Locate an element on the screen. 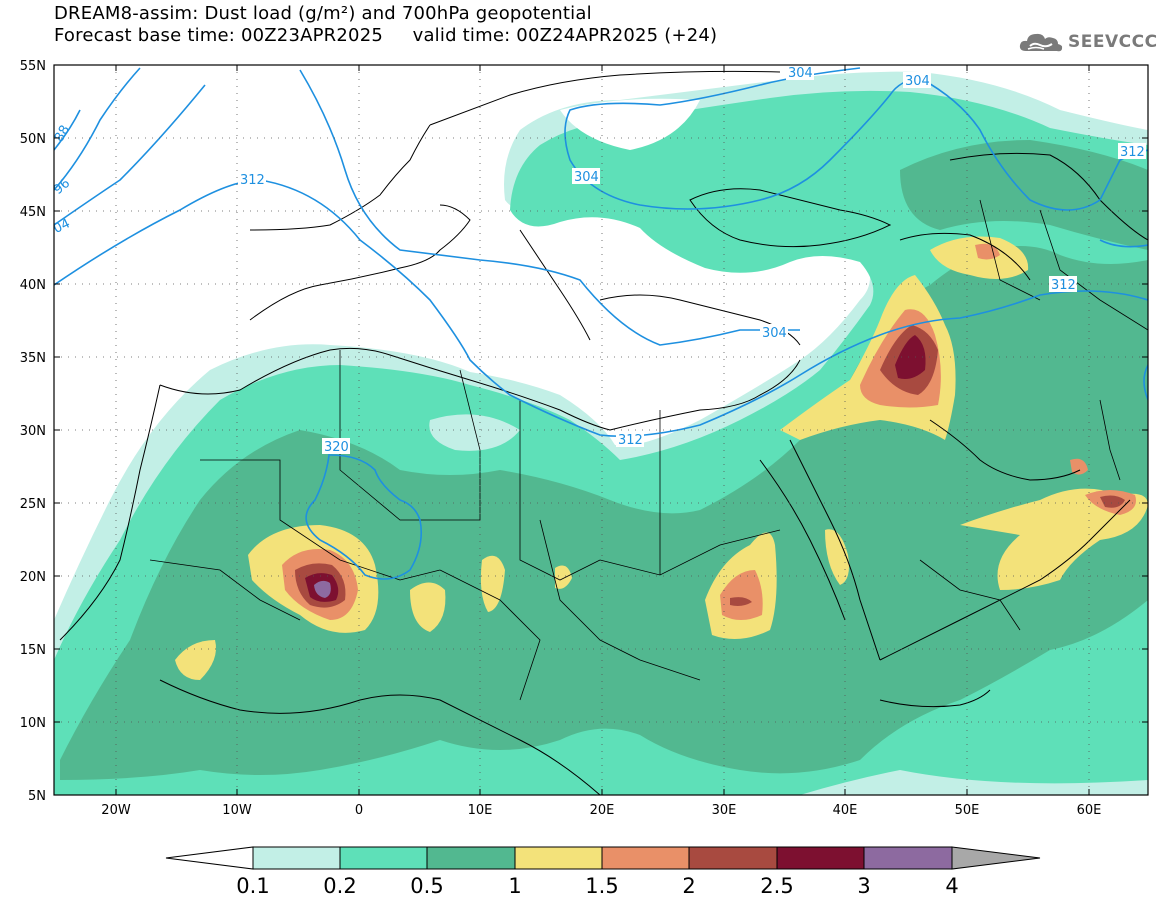 The width and height of the screenshot is (1165, 907). lon-label: 40E is located at coordinates (845, 810).